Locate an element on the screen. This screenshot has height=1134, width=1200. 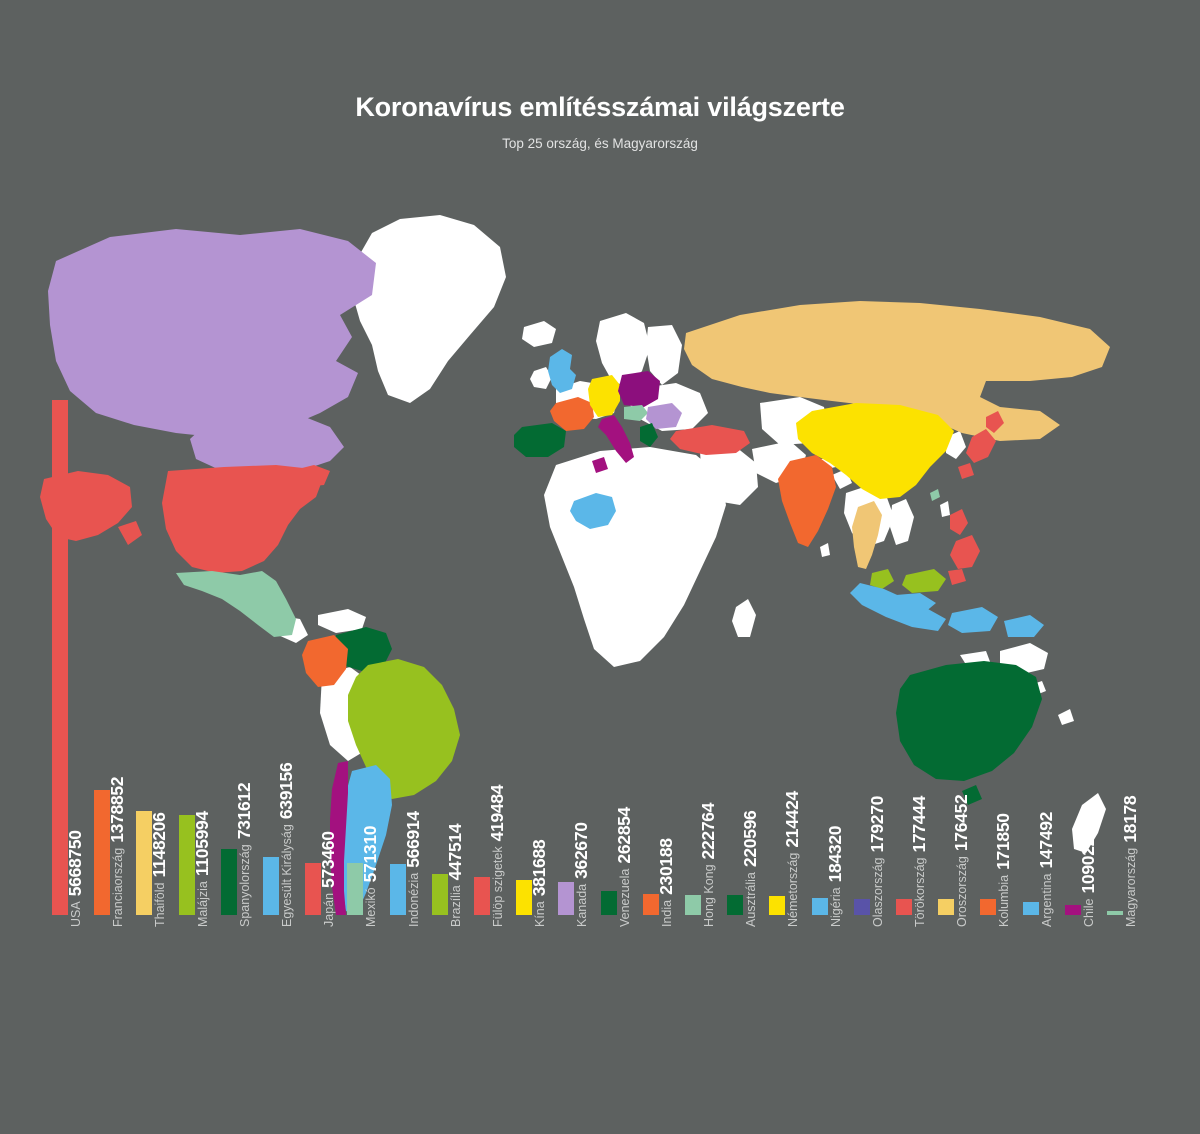
bar-label-mal-jzia: Malájzia 1105994 is located at coordinates (202, 869).